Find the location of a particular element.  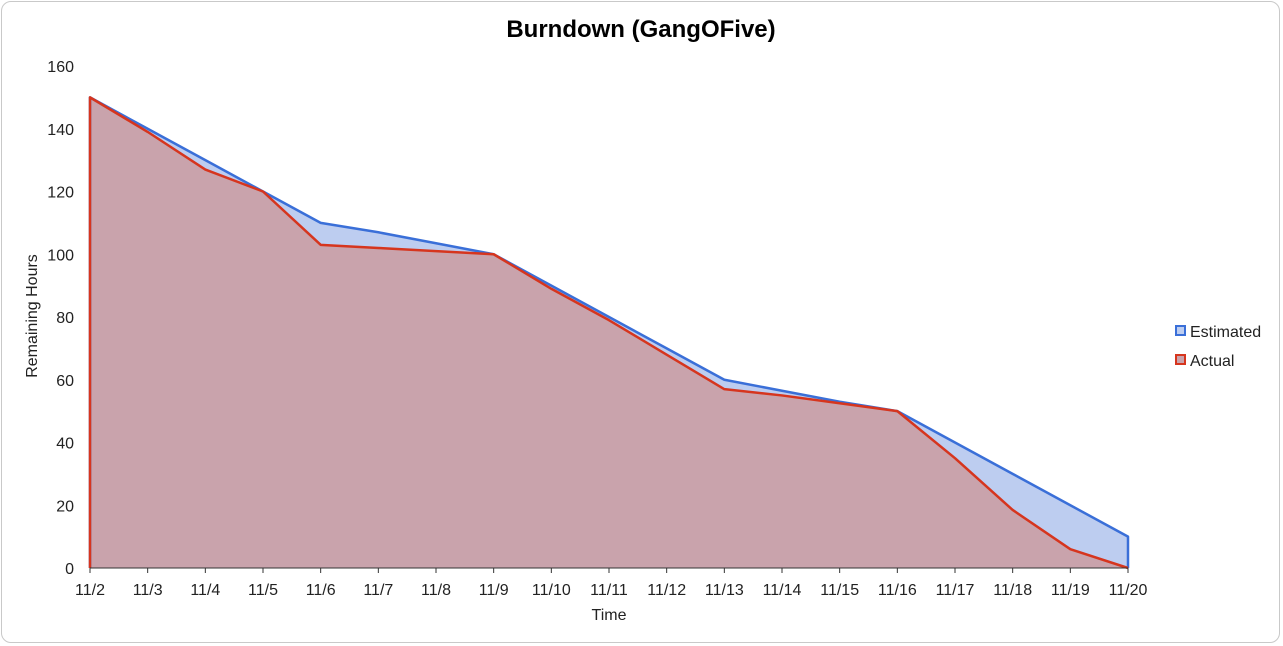

y-tick-label: 120 is located at coordinates (60, 193).